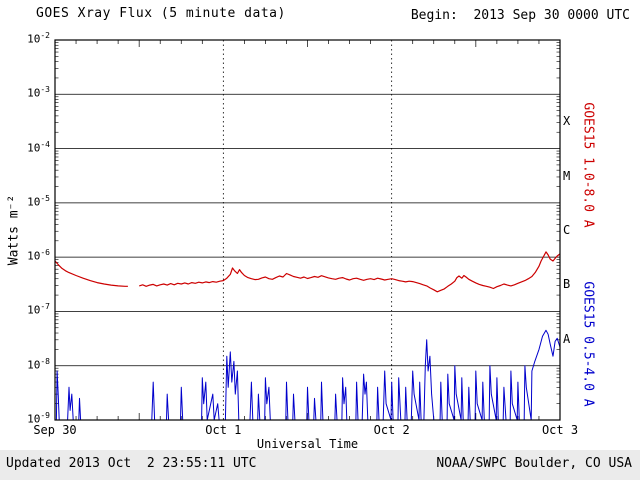  Describe the element at coordinates (588, 165) in the screenshot. I see `right-axis-series-label: GOES15 1.0-8.0 A` at that location.